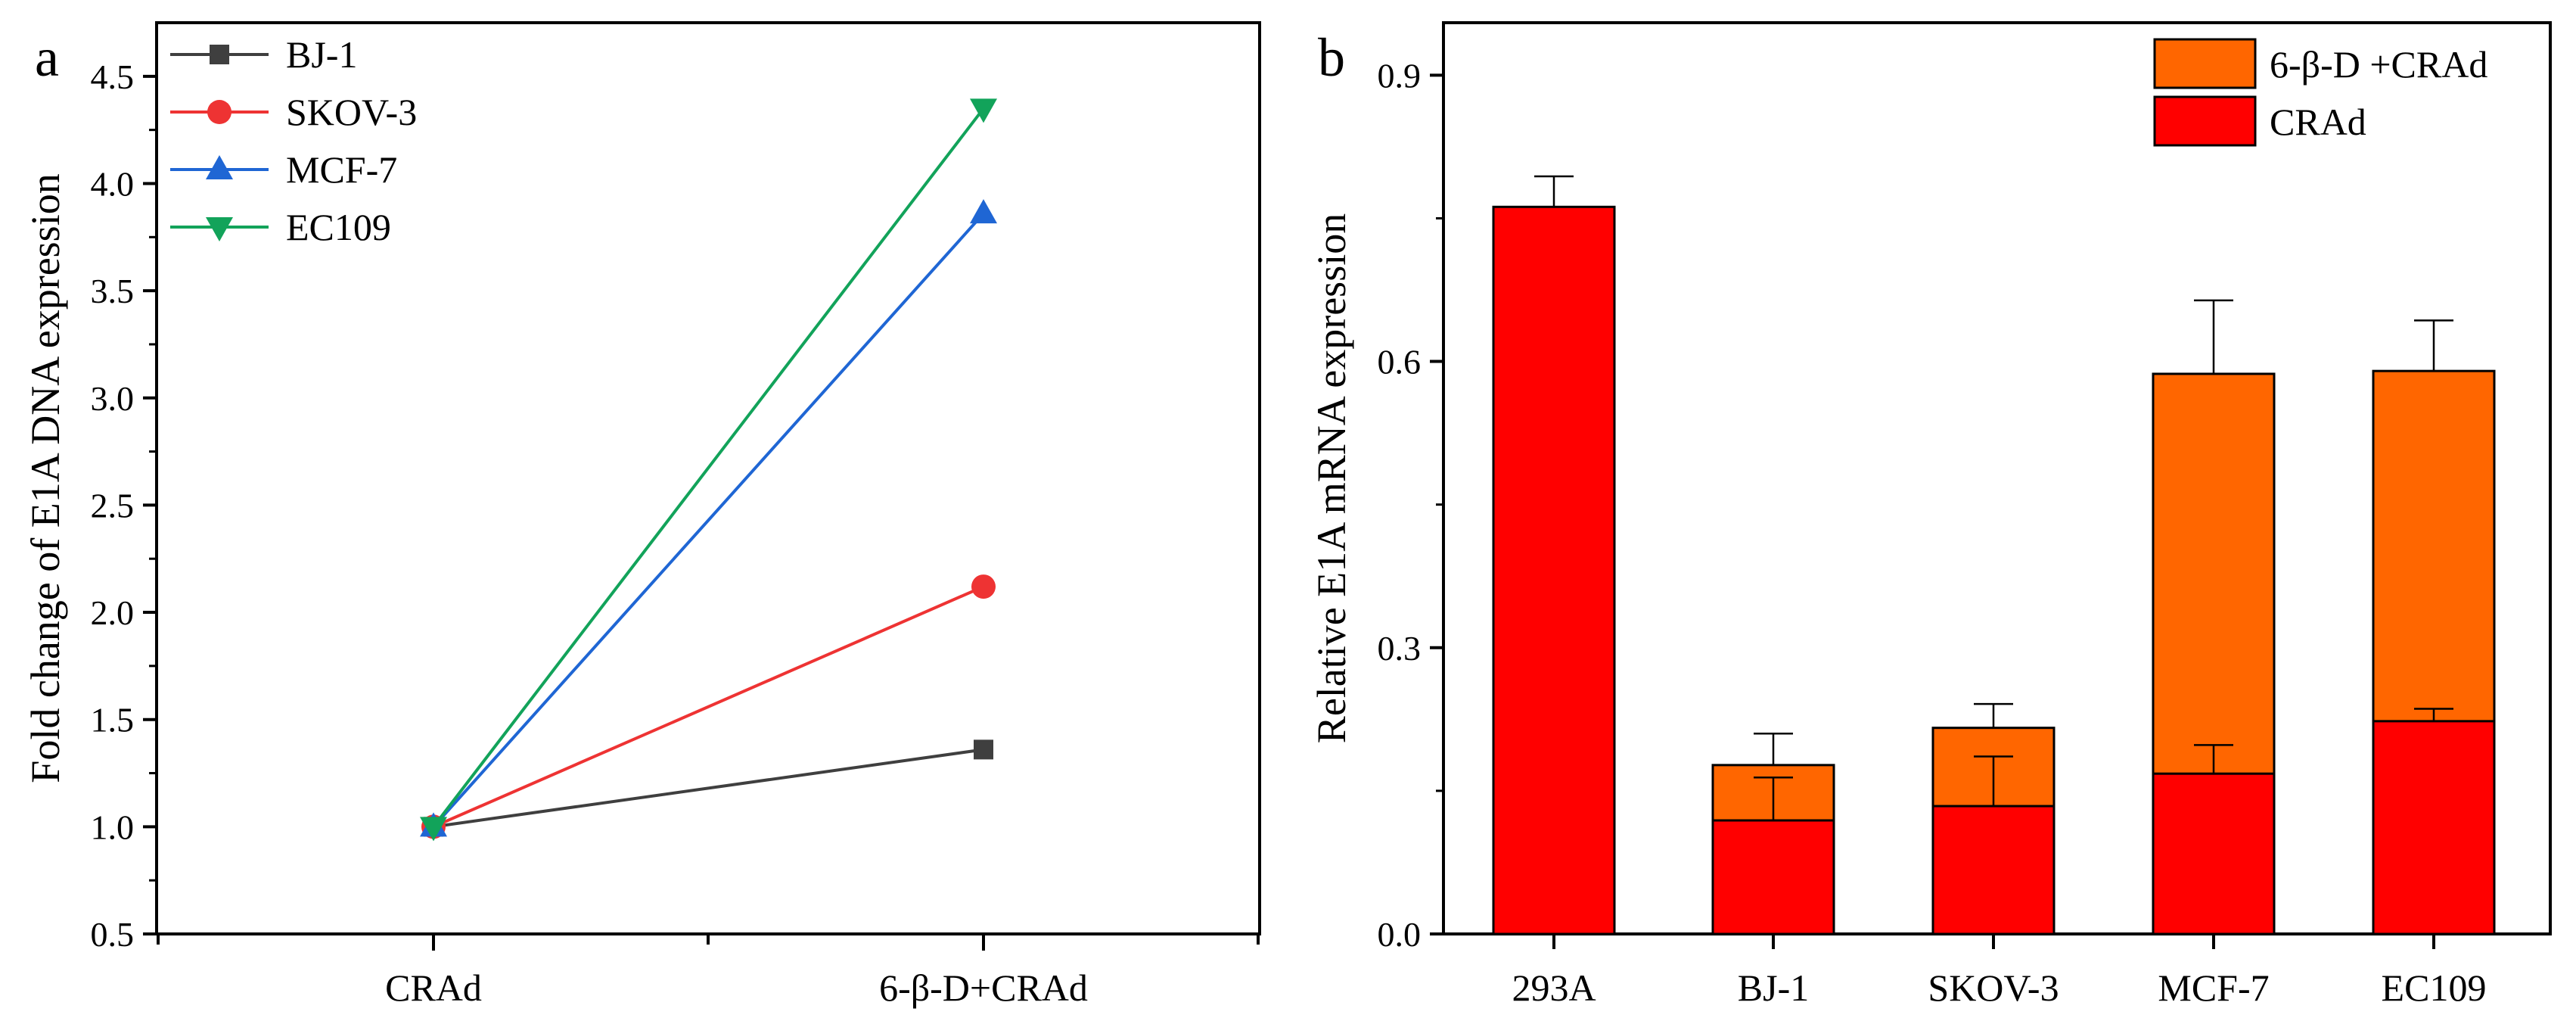 This screenshot has height=1021, width=2576. I want to click on y-tick-label: 0.9, so click(1400, 75).